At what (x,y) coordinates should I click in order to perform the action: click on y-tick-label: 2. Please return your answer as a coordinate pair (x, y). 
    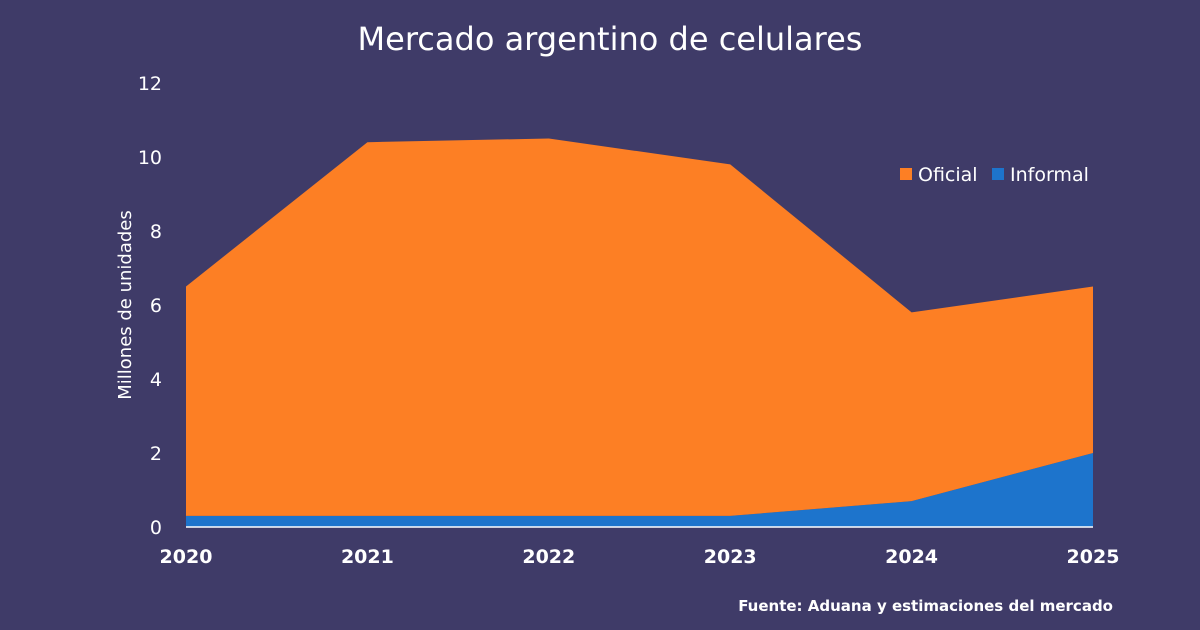
    Looking at the image, I should click on (156, 454).